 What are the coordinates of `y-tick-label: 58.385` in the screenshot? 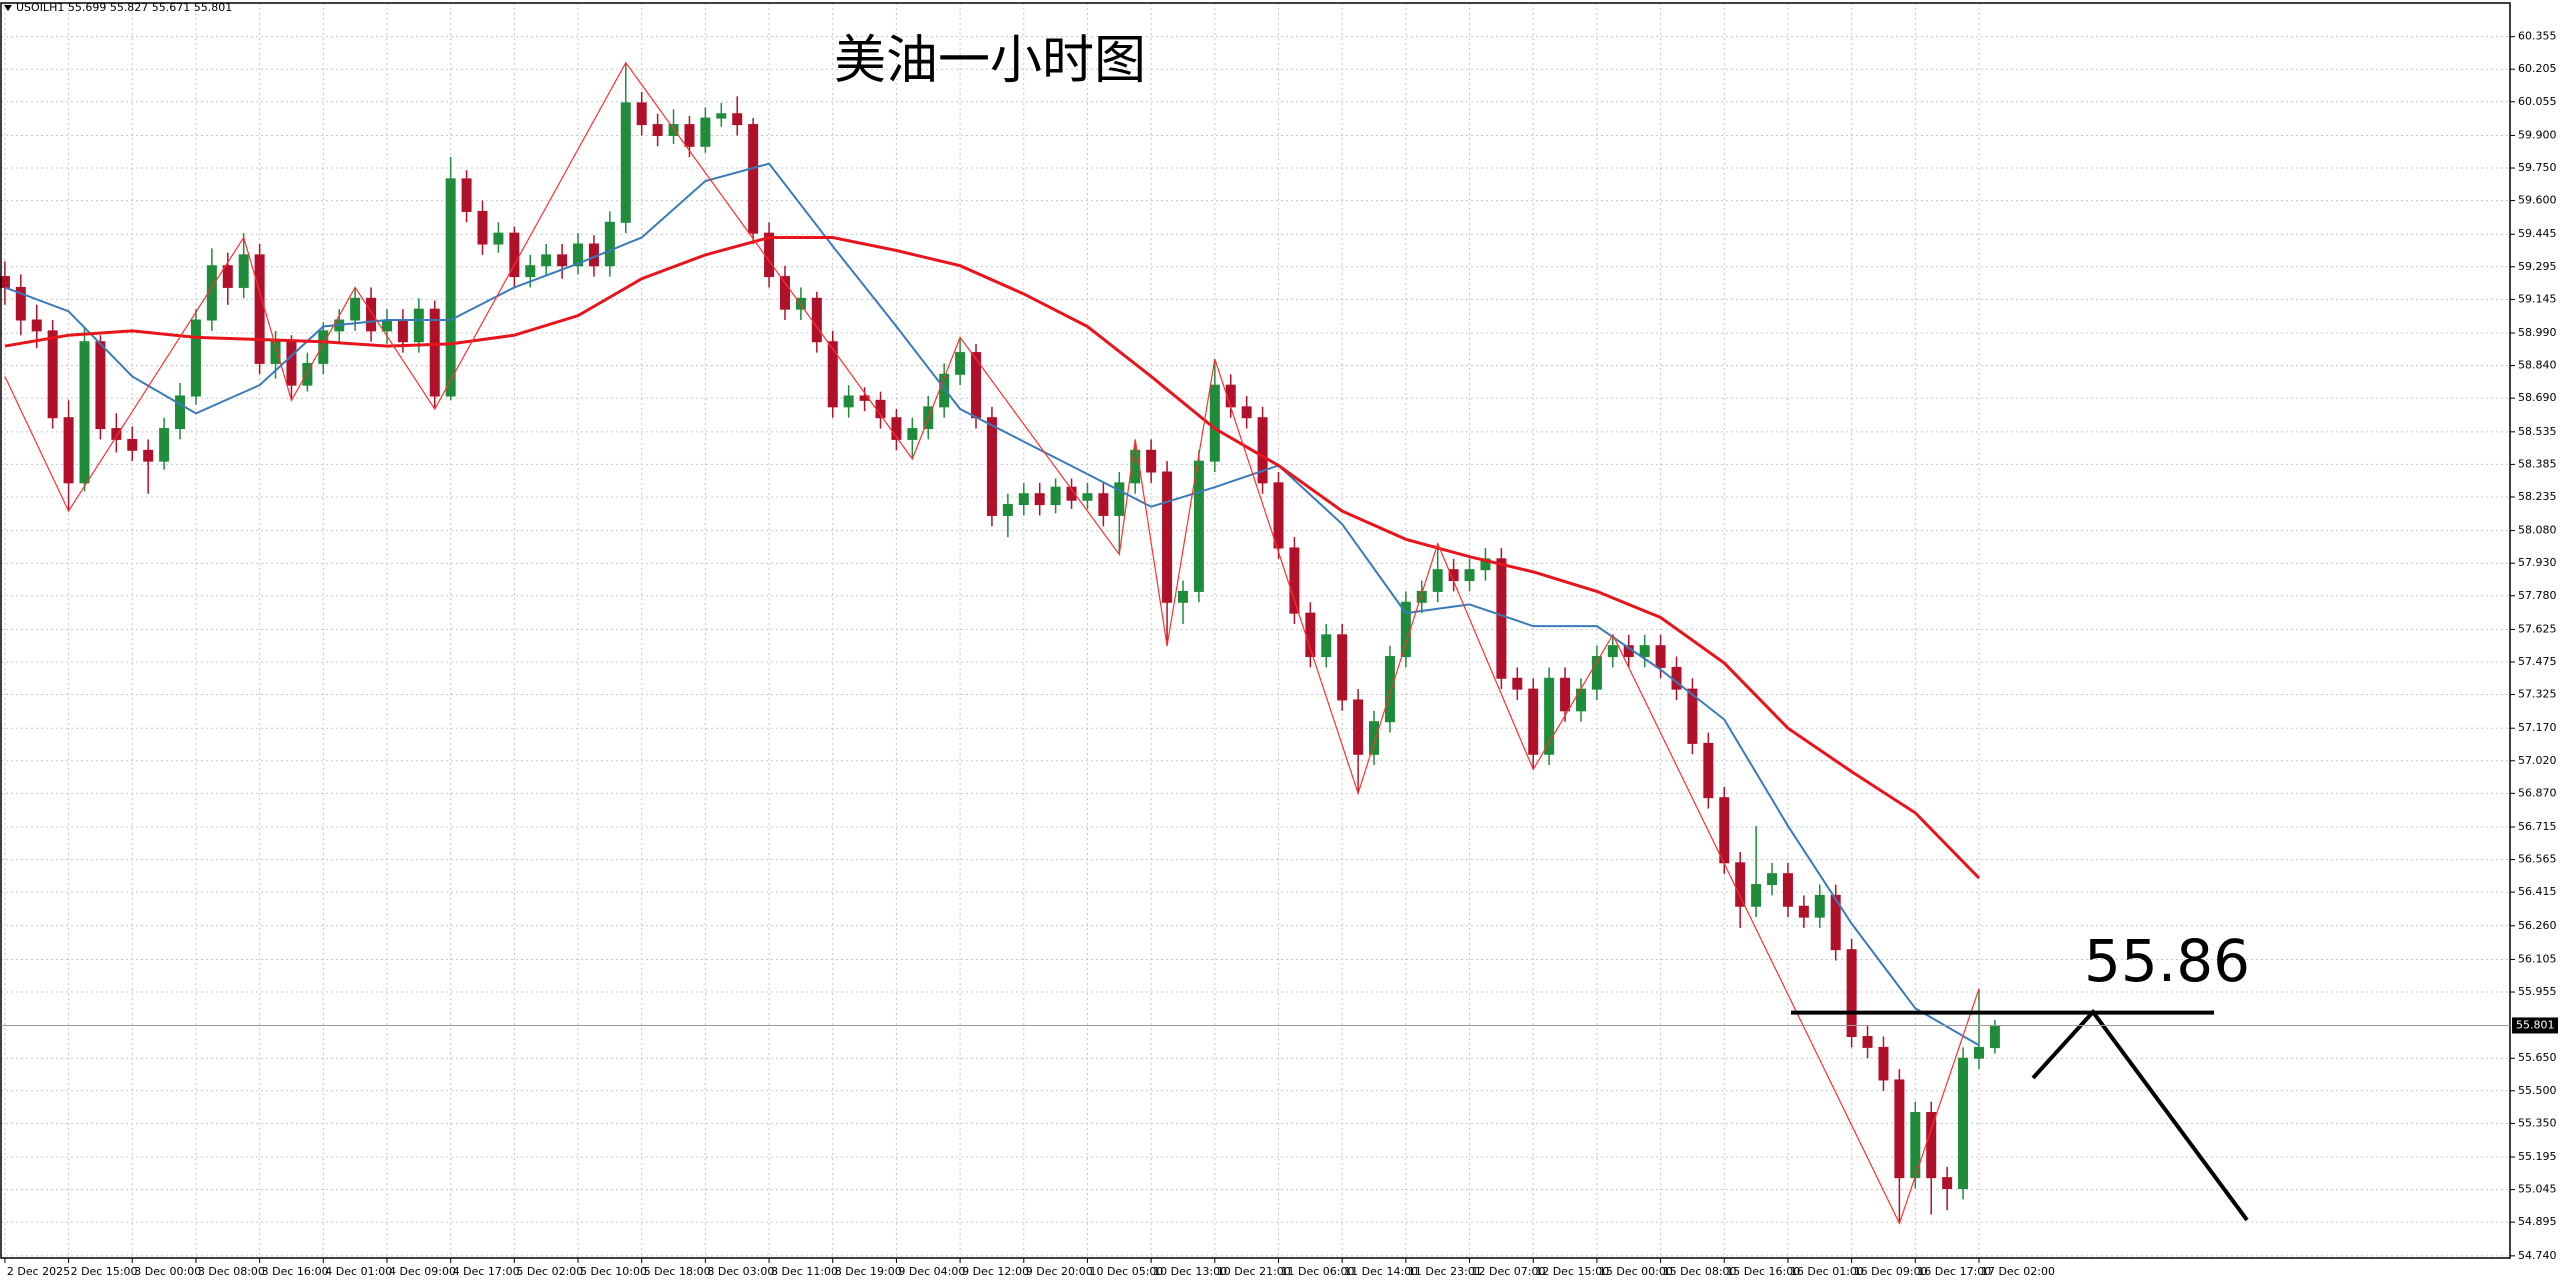 It's located at (2537, 463).